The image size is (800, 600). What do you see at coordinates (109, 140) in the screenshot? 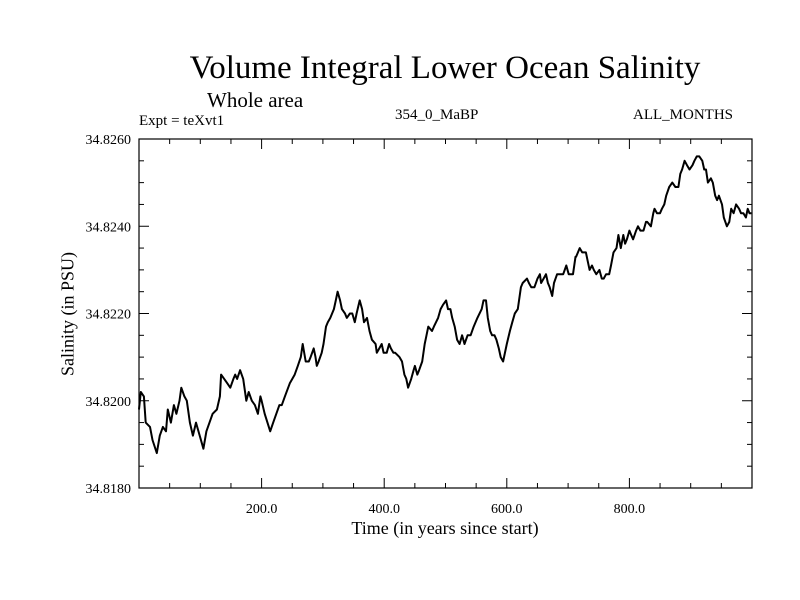
I see `y-tick-label: 34.8260` at bounding box center [109, 140].